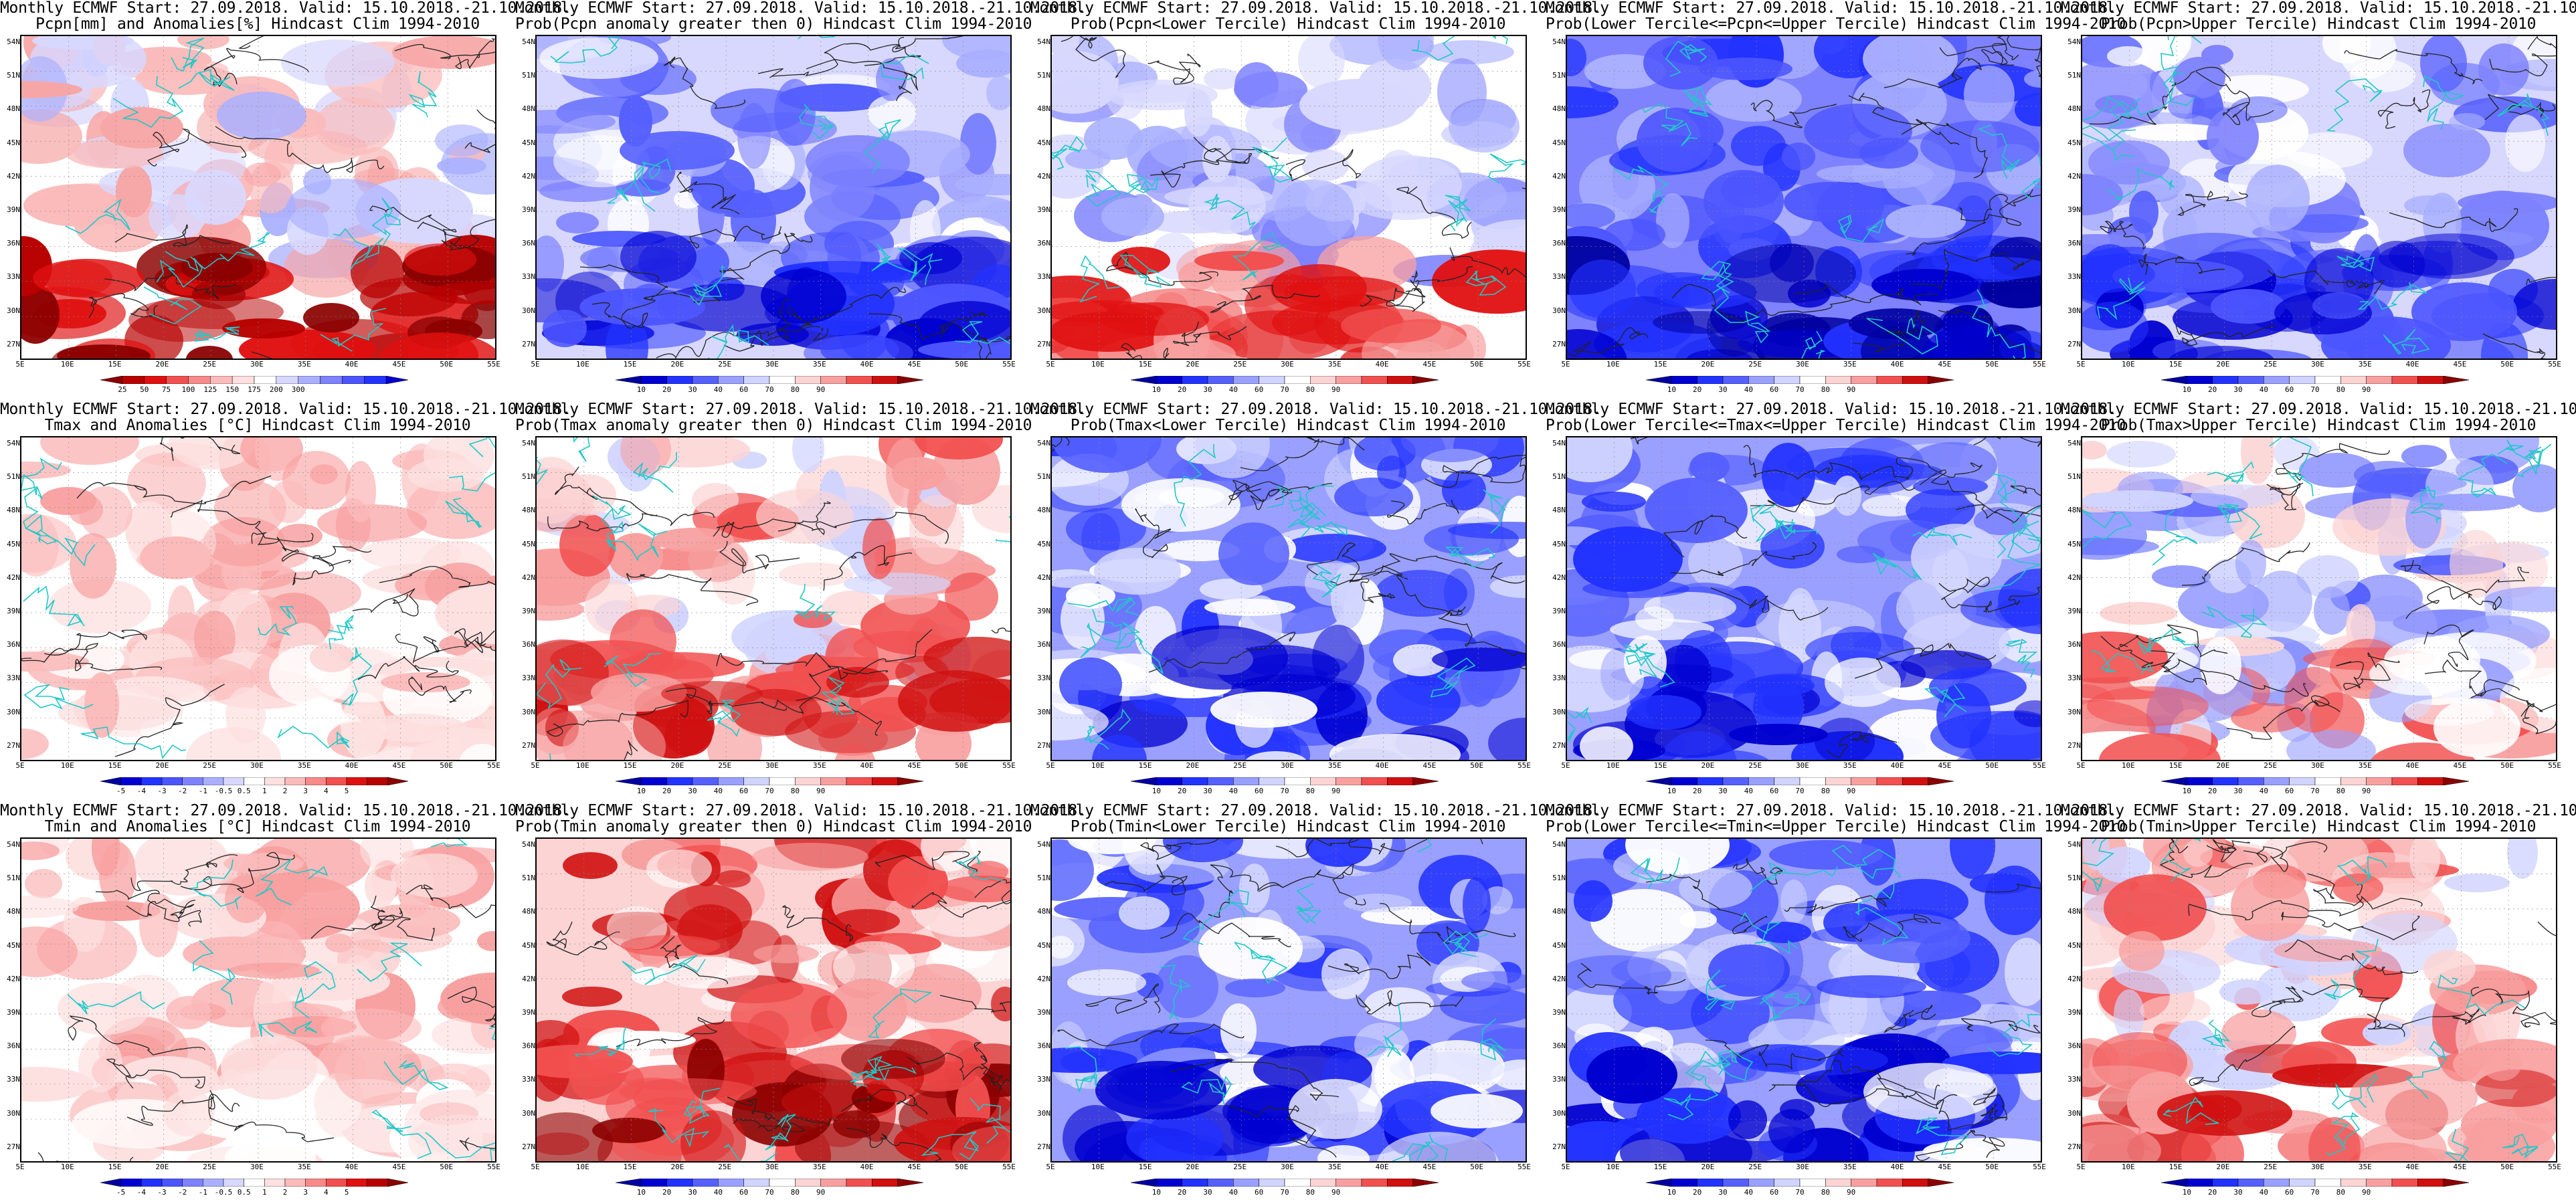 The width and height of the screenshot is (2576, 1204). I want to click on lon-label: 50E, so click(962, 364).